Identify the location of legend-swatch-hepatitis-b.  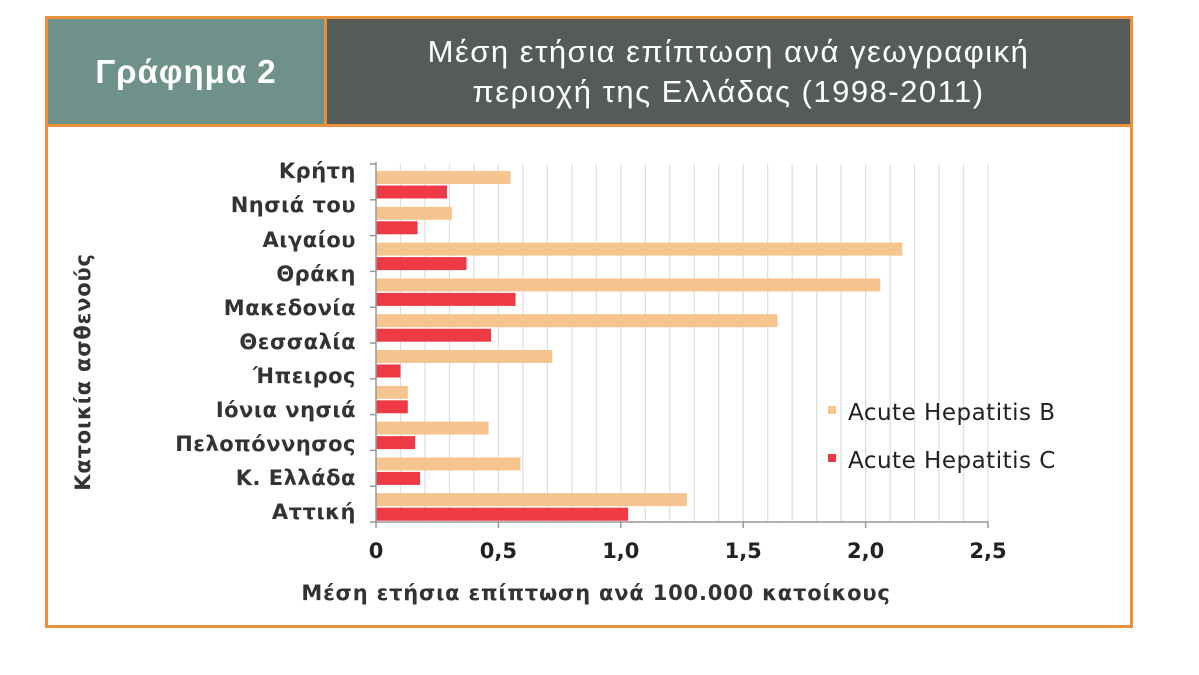
(832, 410).